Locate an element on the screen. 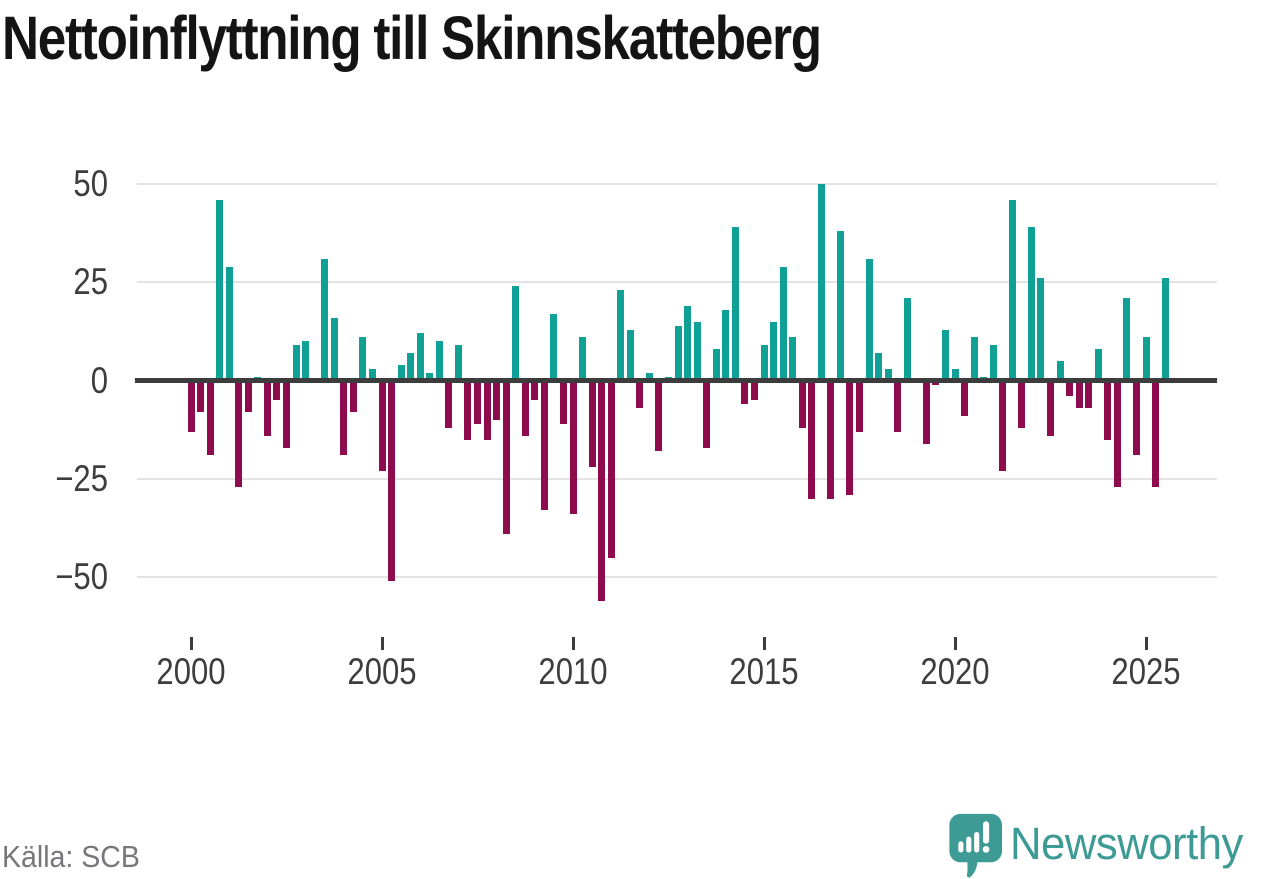 The image size is (1262, 879). x-axis-tick-2005 is located at coordinates (382, 643).